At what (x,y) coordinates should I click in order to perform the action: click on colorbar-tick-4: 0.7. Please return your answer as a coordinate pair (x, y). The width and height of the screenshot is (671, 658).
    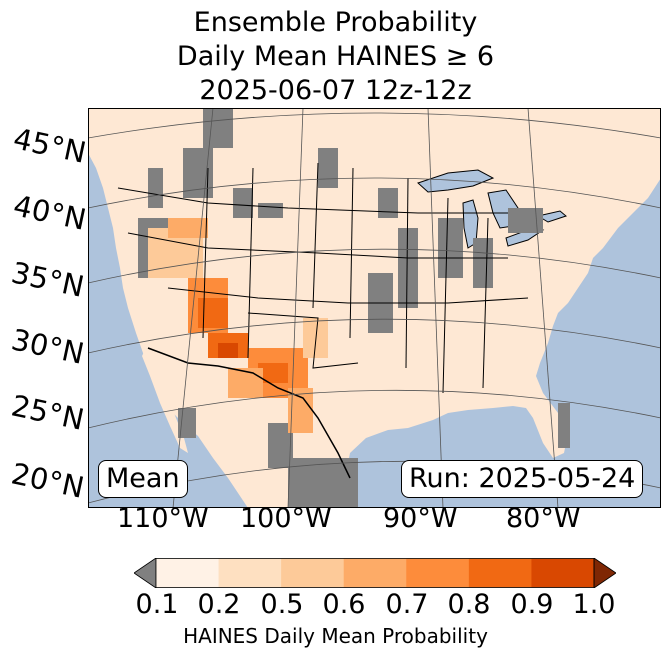
    Looking at the image, I should click on (407, 604).